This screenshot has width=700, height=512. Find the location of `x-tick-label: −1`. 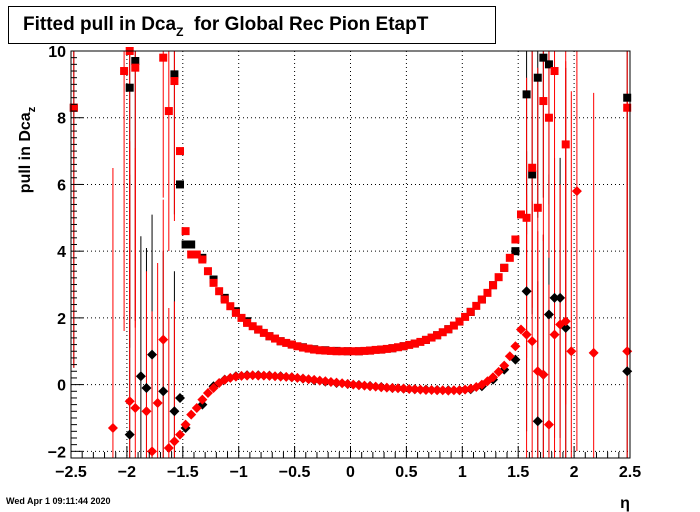

x-tick-label: −1 is located at coordinates (239, 472).